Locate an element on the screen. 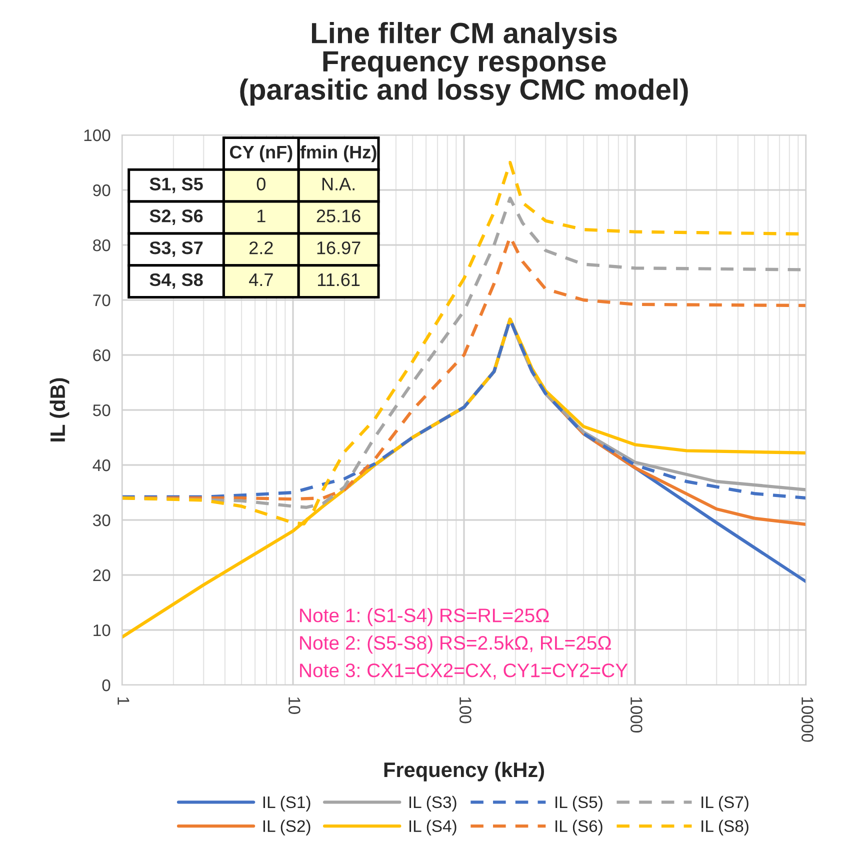 The height and width of the screenshot is (847, 867). y-axis-title: IL (dB) is located at coordinates (60, 410).